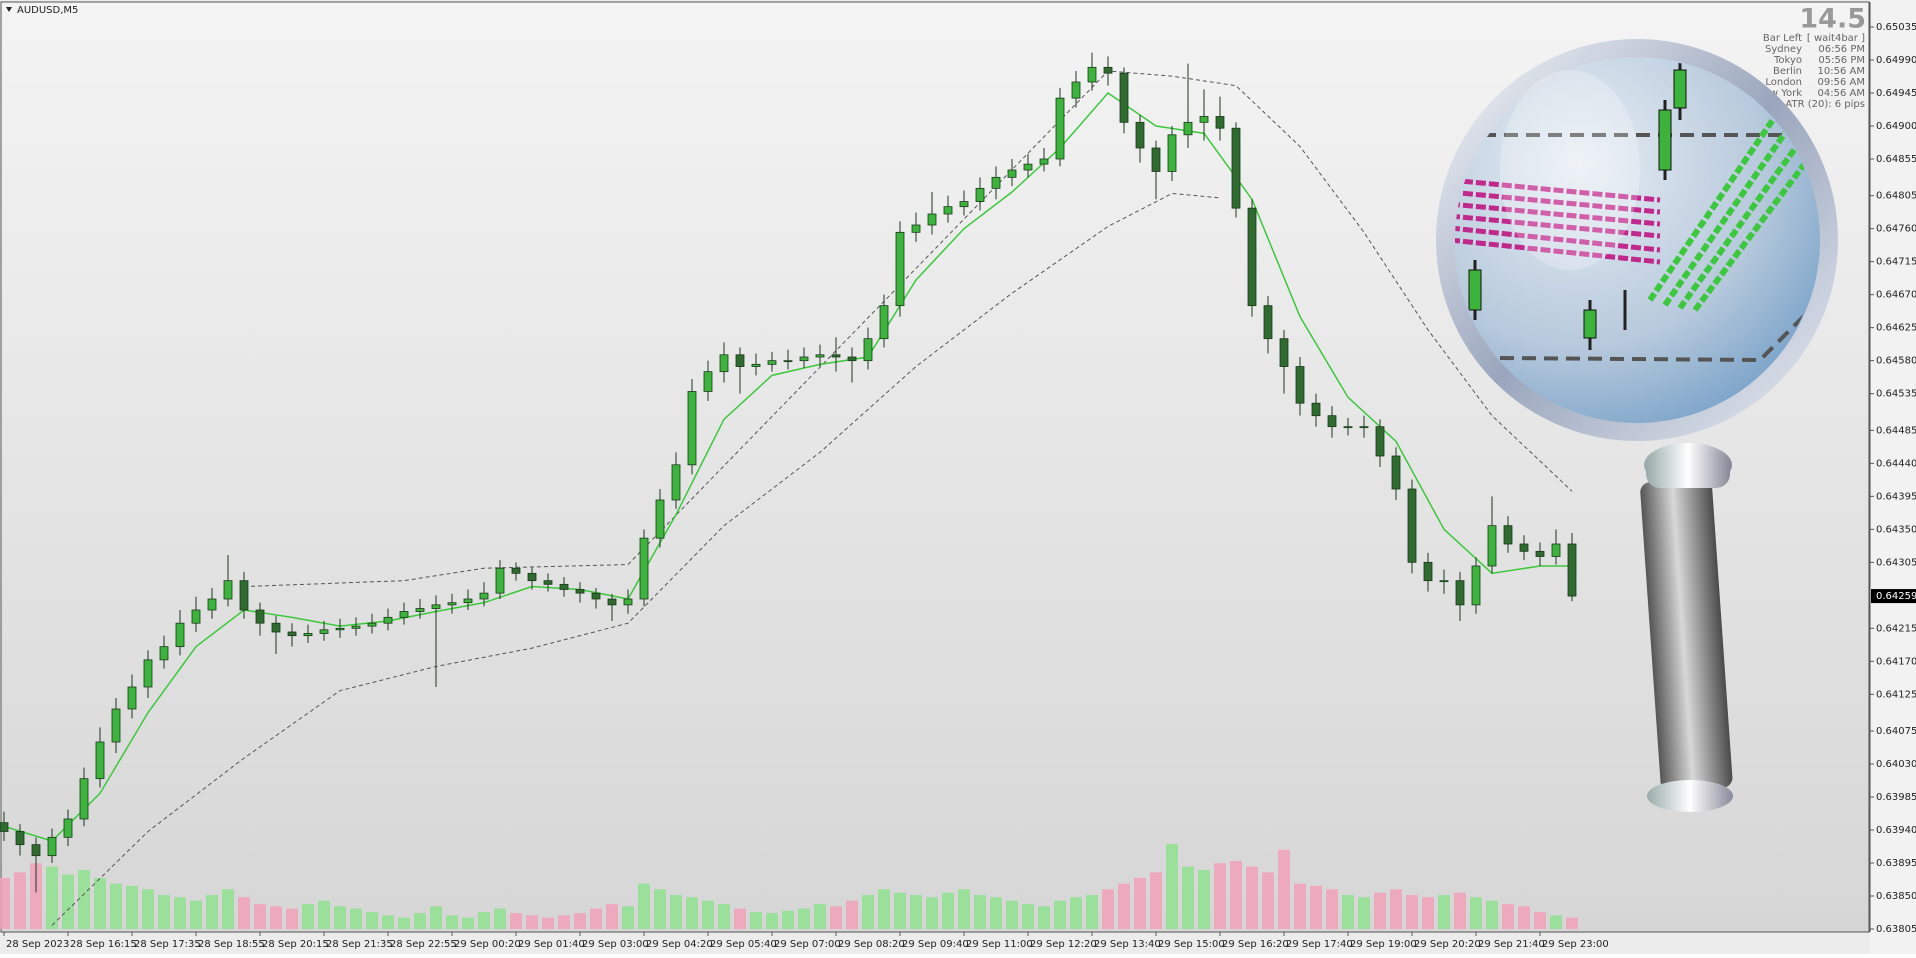  I want to click on magnifier-handle, so click(1686, 635).